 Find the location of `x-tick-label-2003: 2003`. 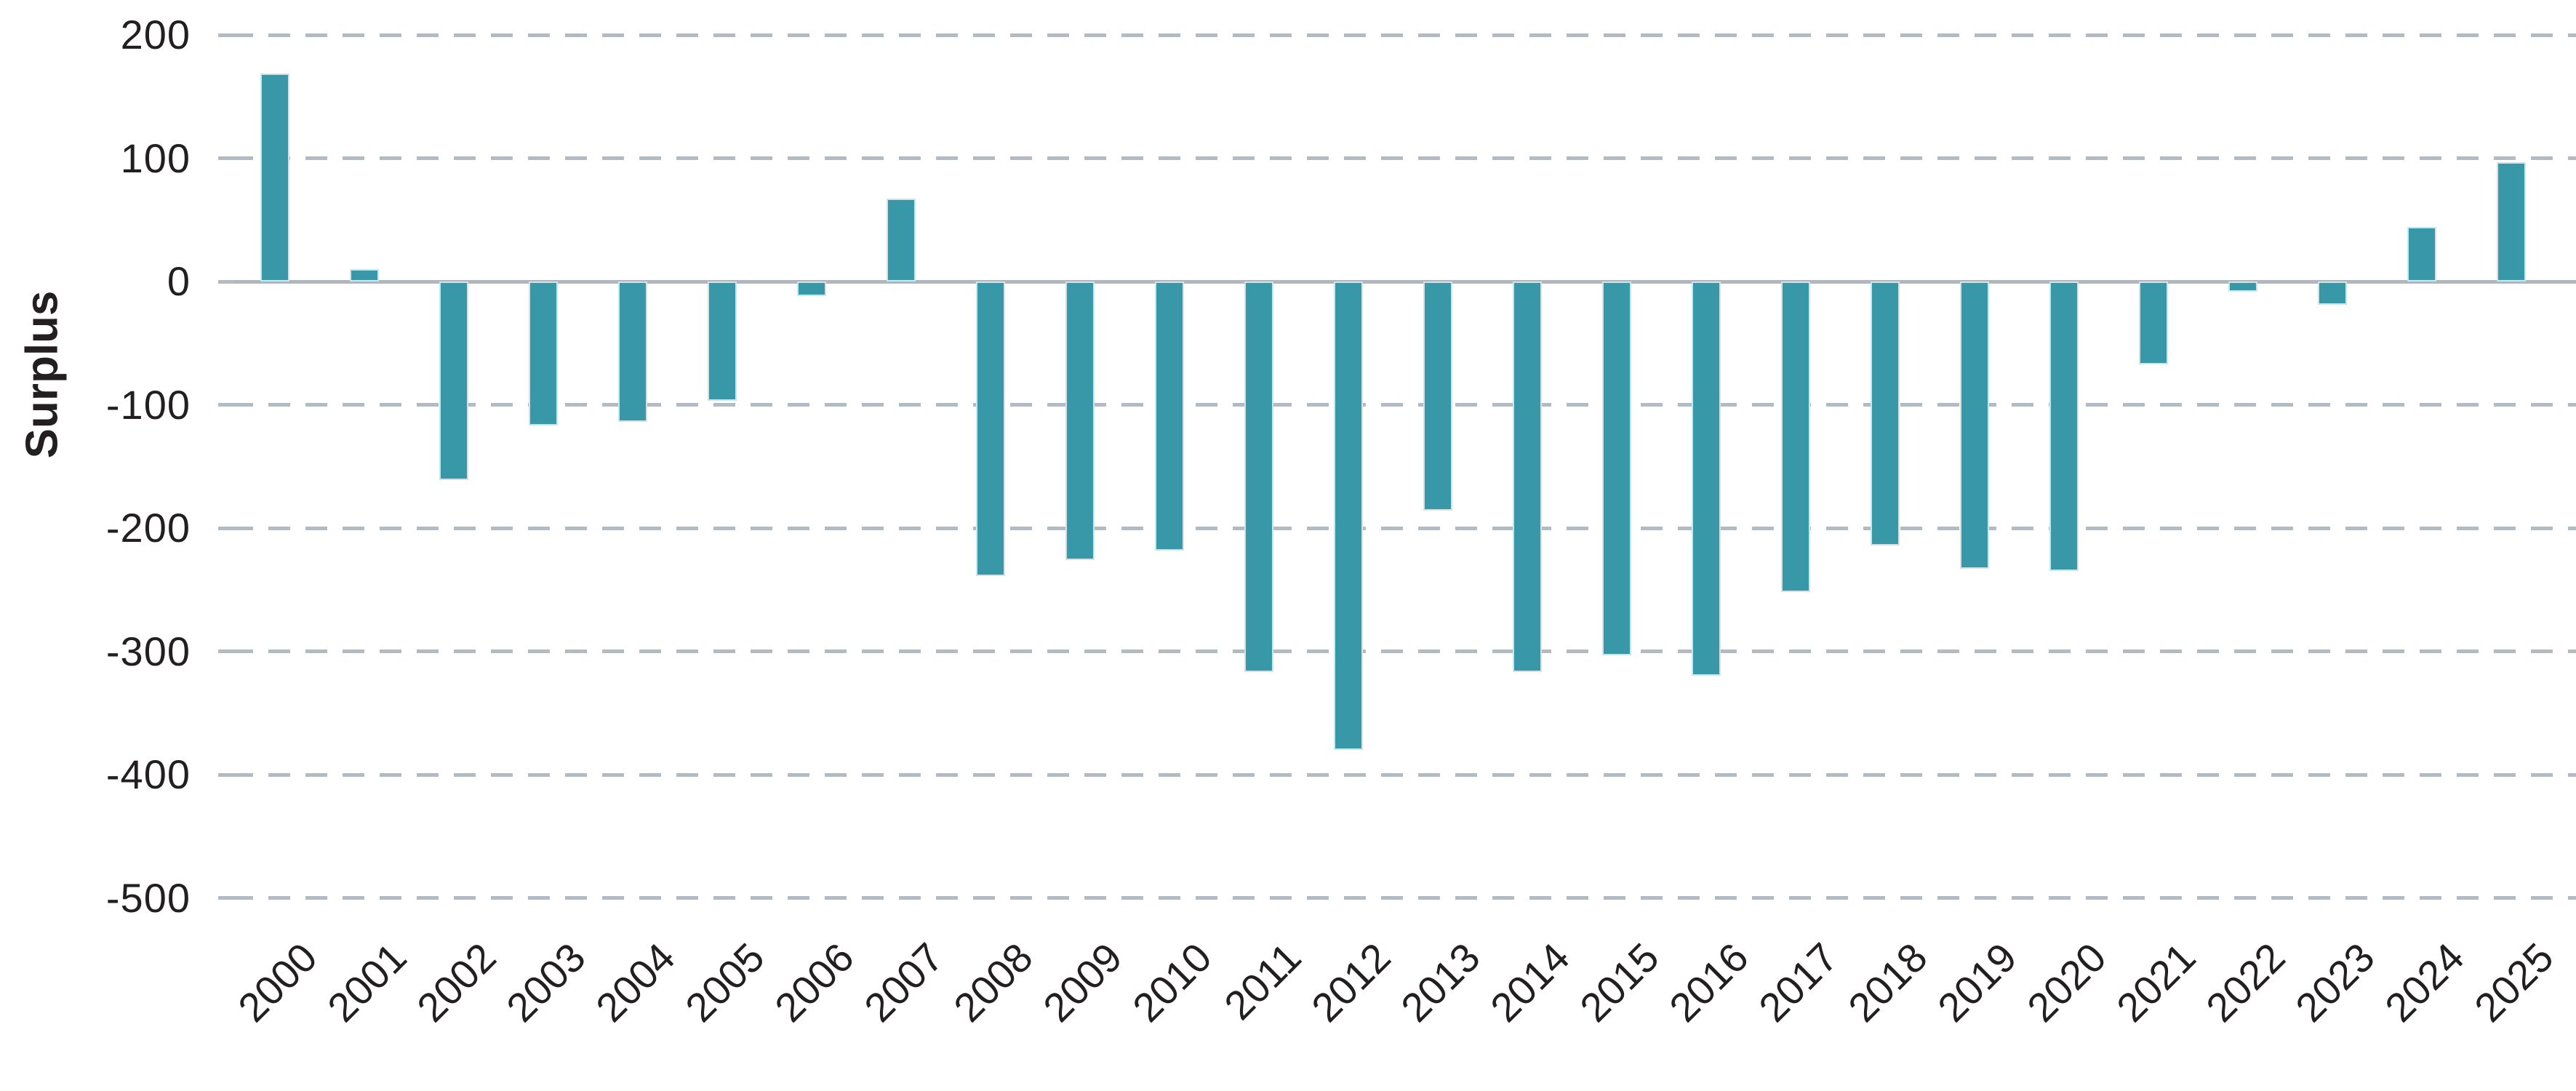

x-tick-label-2003: 2003 is located at coordinates (545, 982).